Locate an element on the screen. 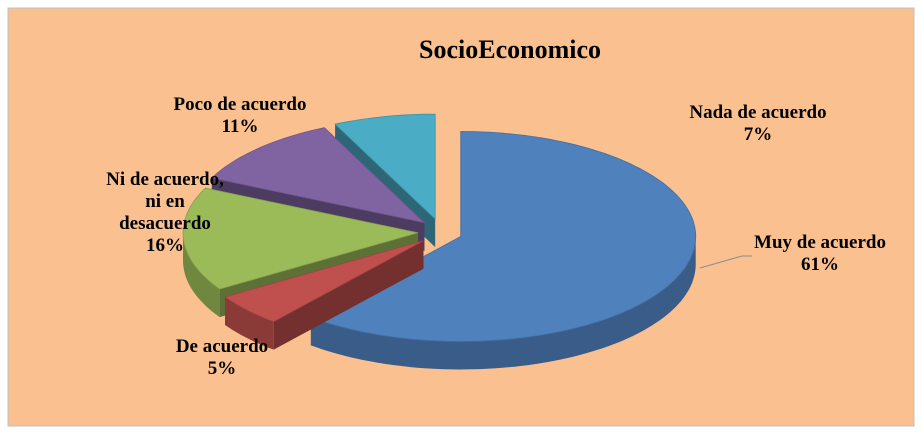 The image size is (922, 434). value-label: 16% is located at coordinates (165, 245).